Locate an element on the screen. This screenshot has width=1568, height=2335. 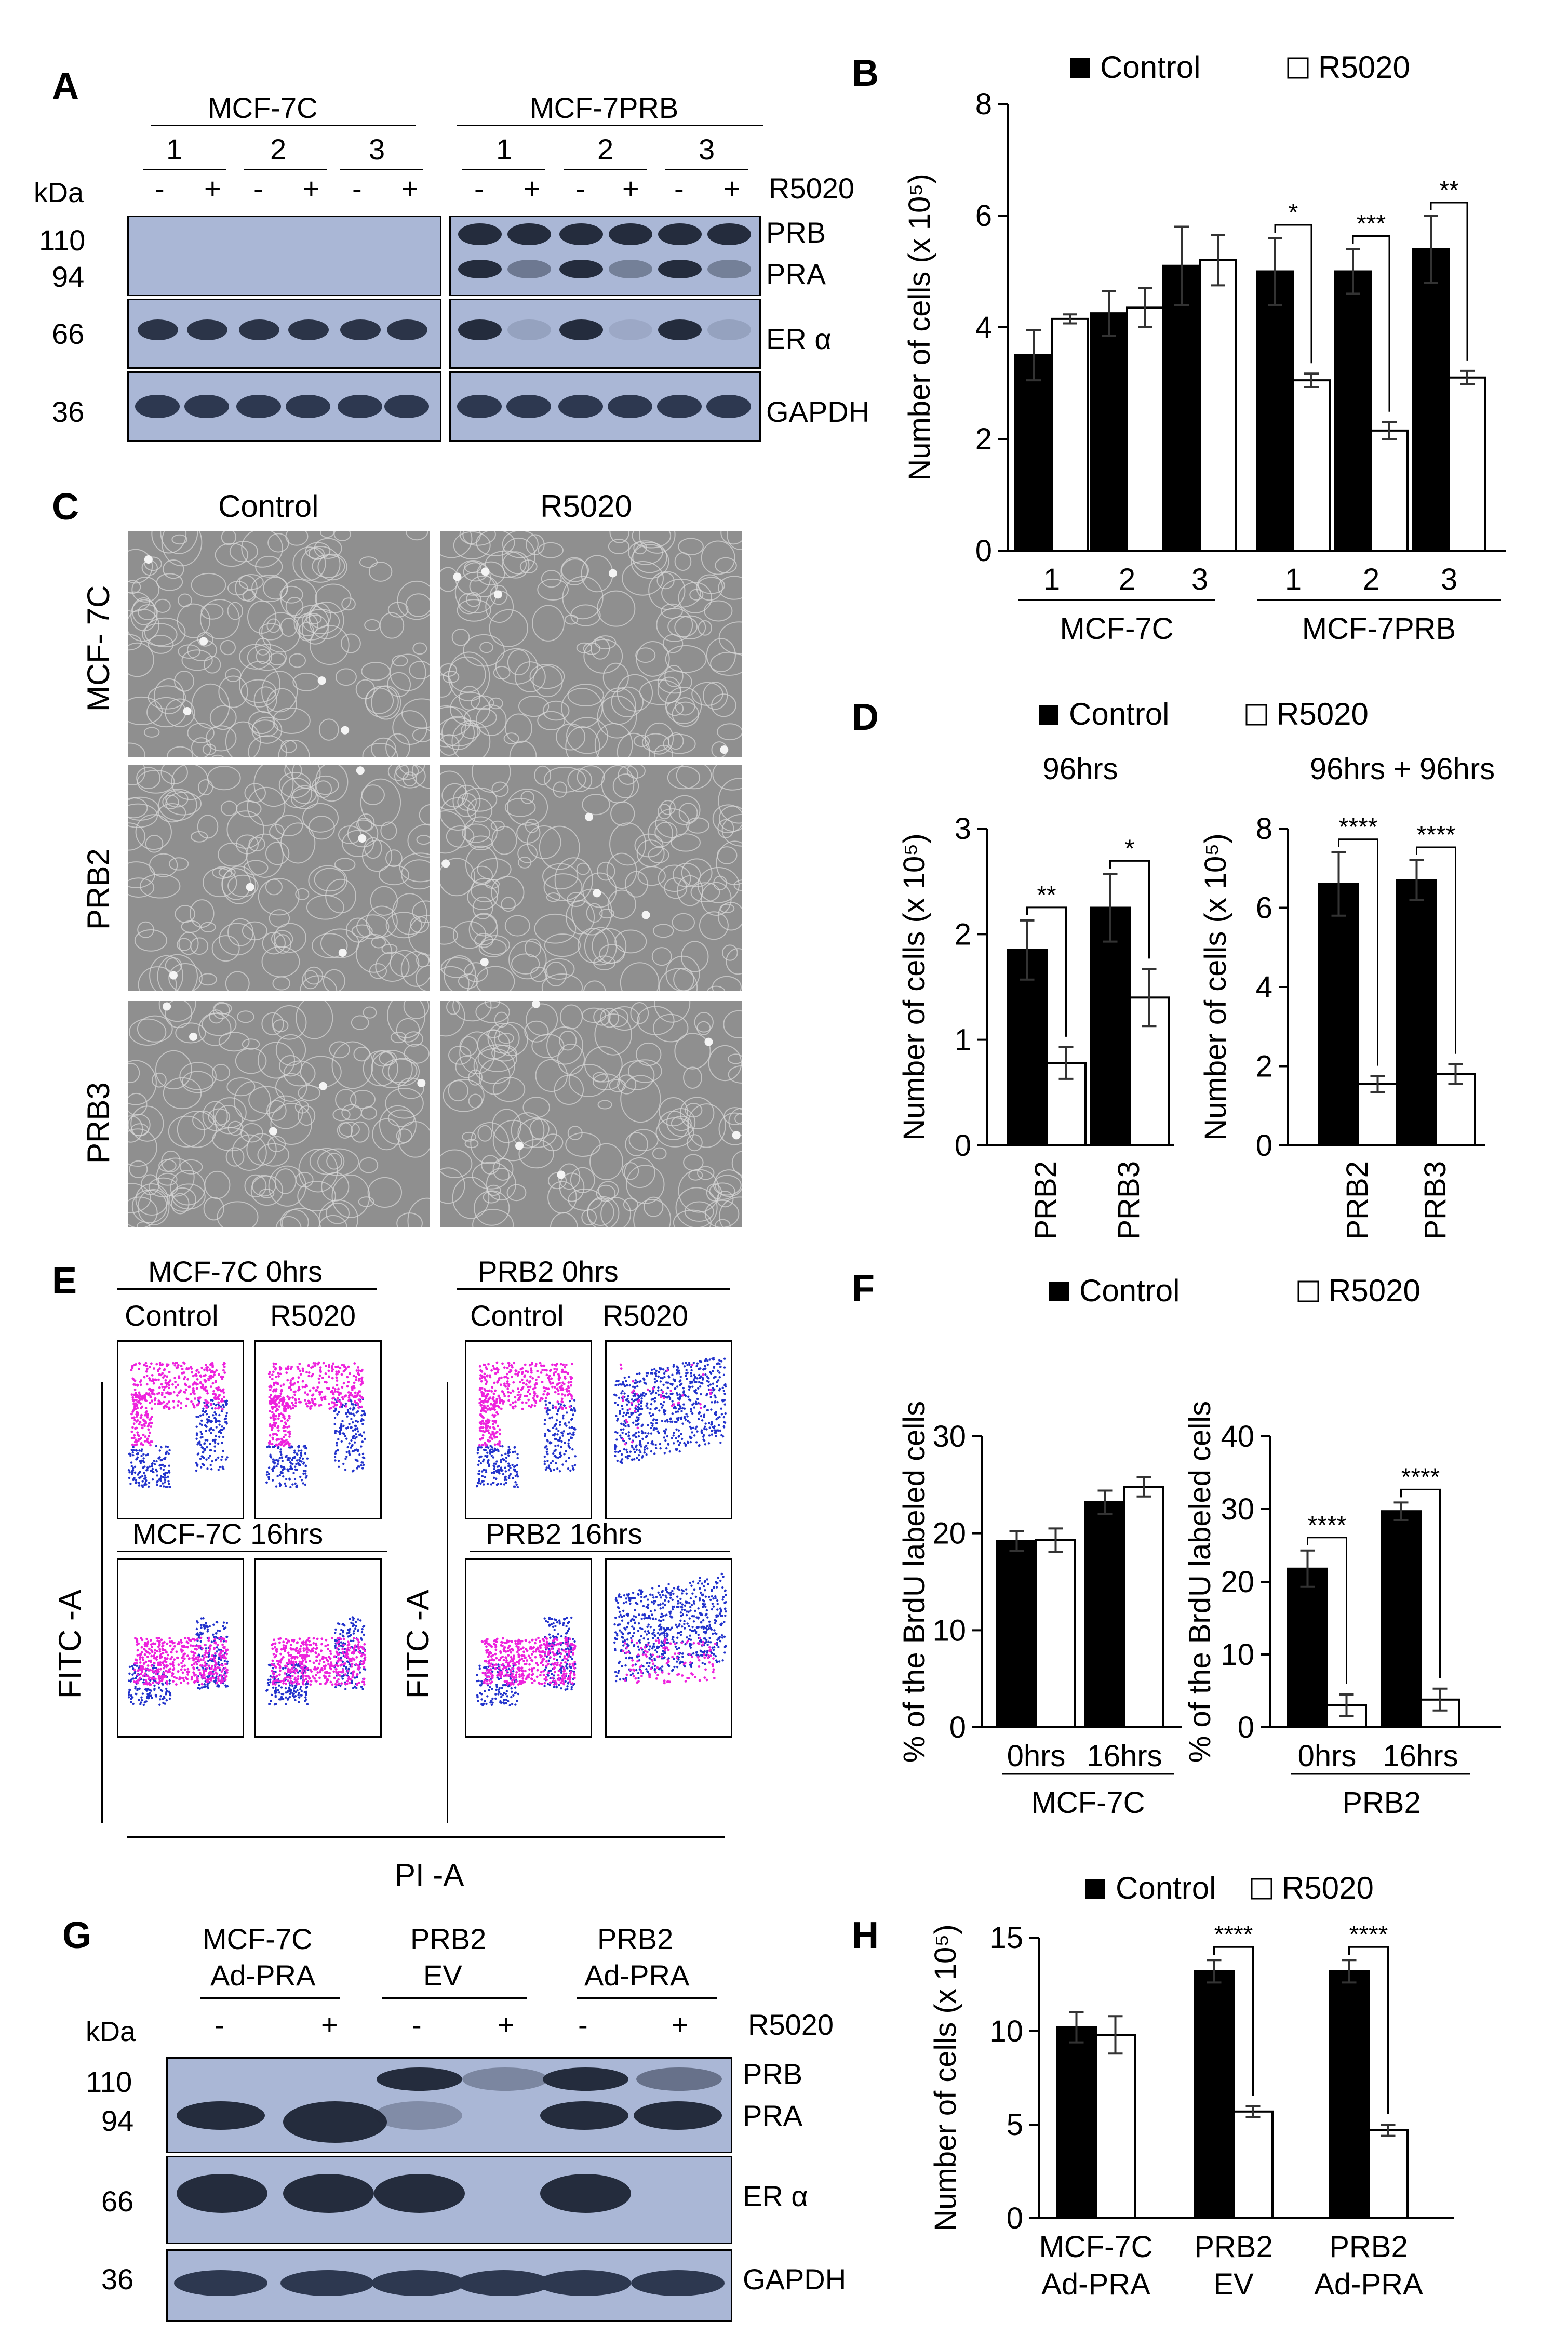
flow-ctrl-1: Control is located at coordinates (172, 1316).